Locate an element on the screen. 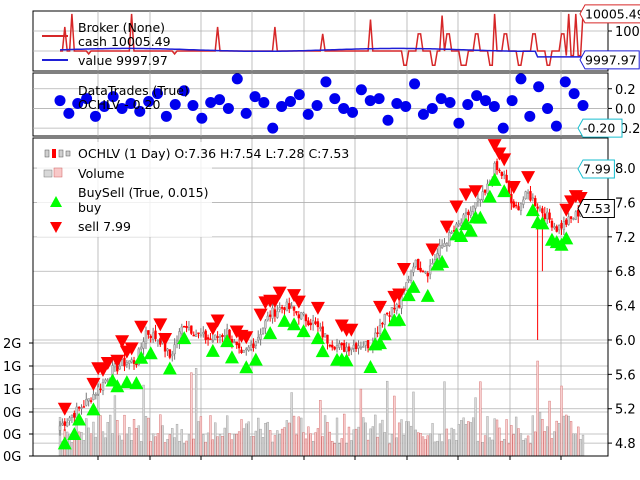 Image resolution: width=640 pixels, height=480 pixels. buy-legend-marker is located at coordinates (56, 201).